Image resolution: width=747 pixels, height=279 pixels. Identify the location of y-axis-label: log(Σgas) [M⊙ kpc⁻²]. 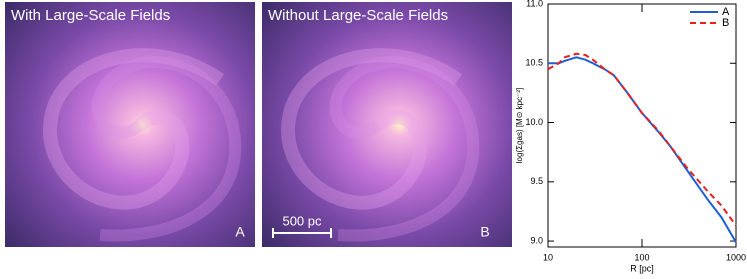
(519, 125).